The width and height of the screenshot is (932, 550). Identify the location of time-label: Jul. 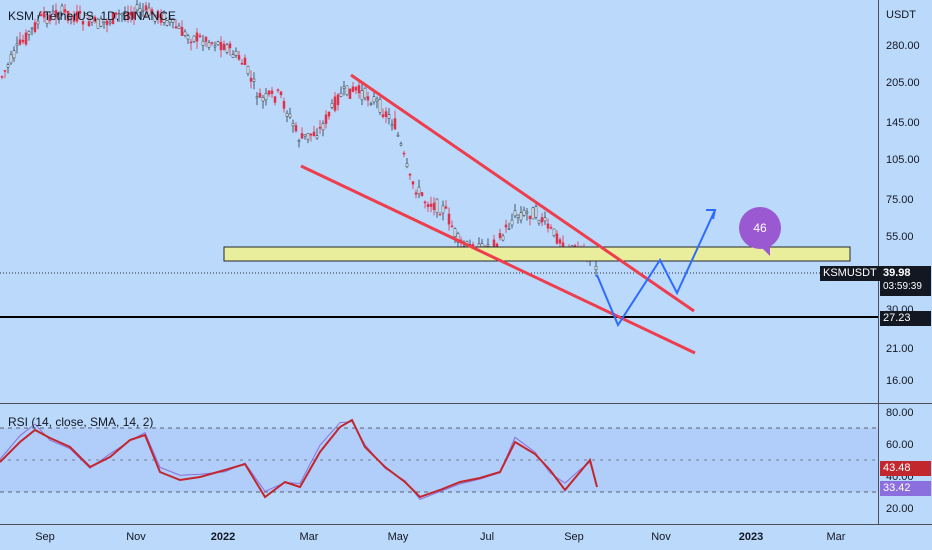
(487, 537).